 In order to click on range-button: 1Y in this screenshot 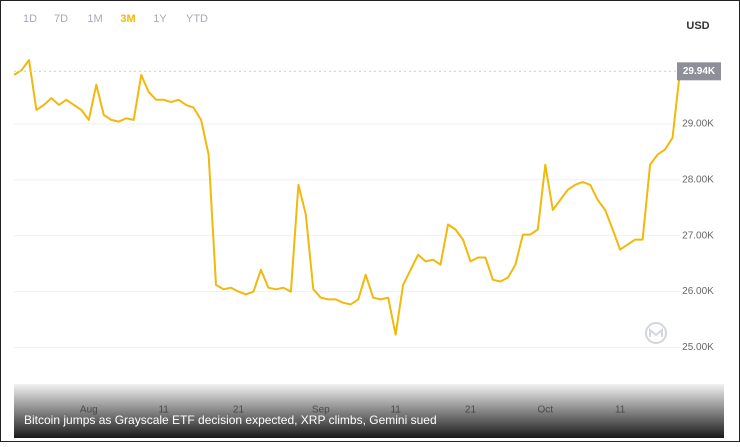, I will do `click(160, 19)`.